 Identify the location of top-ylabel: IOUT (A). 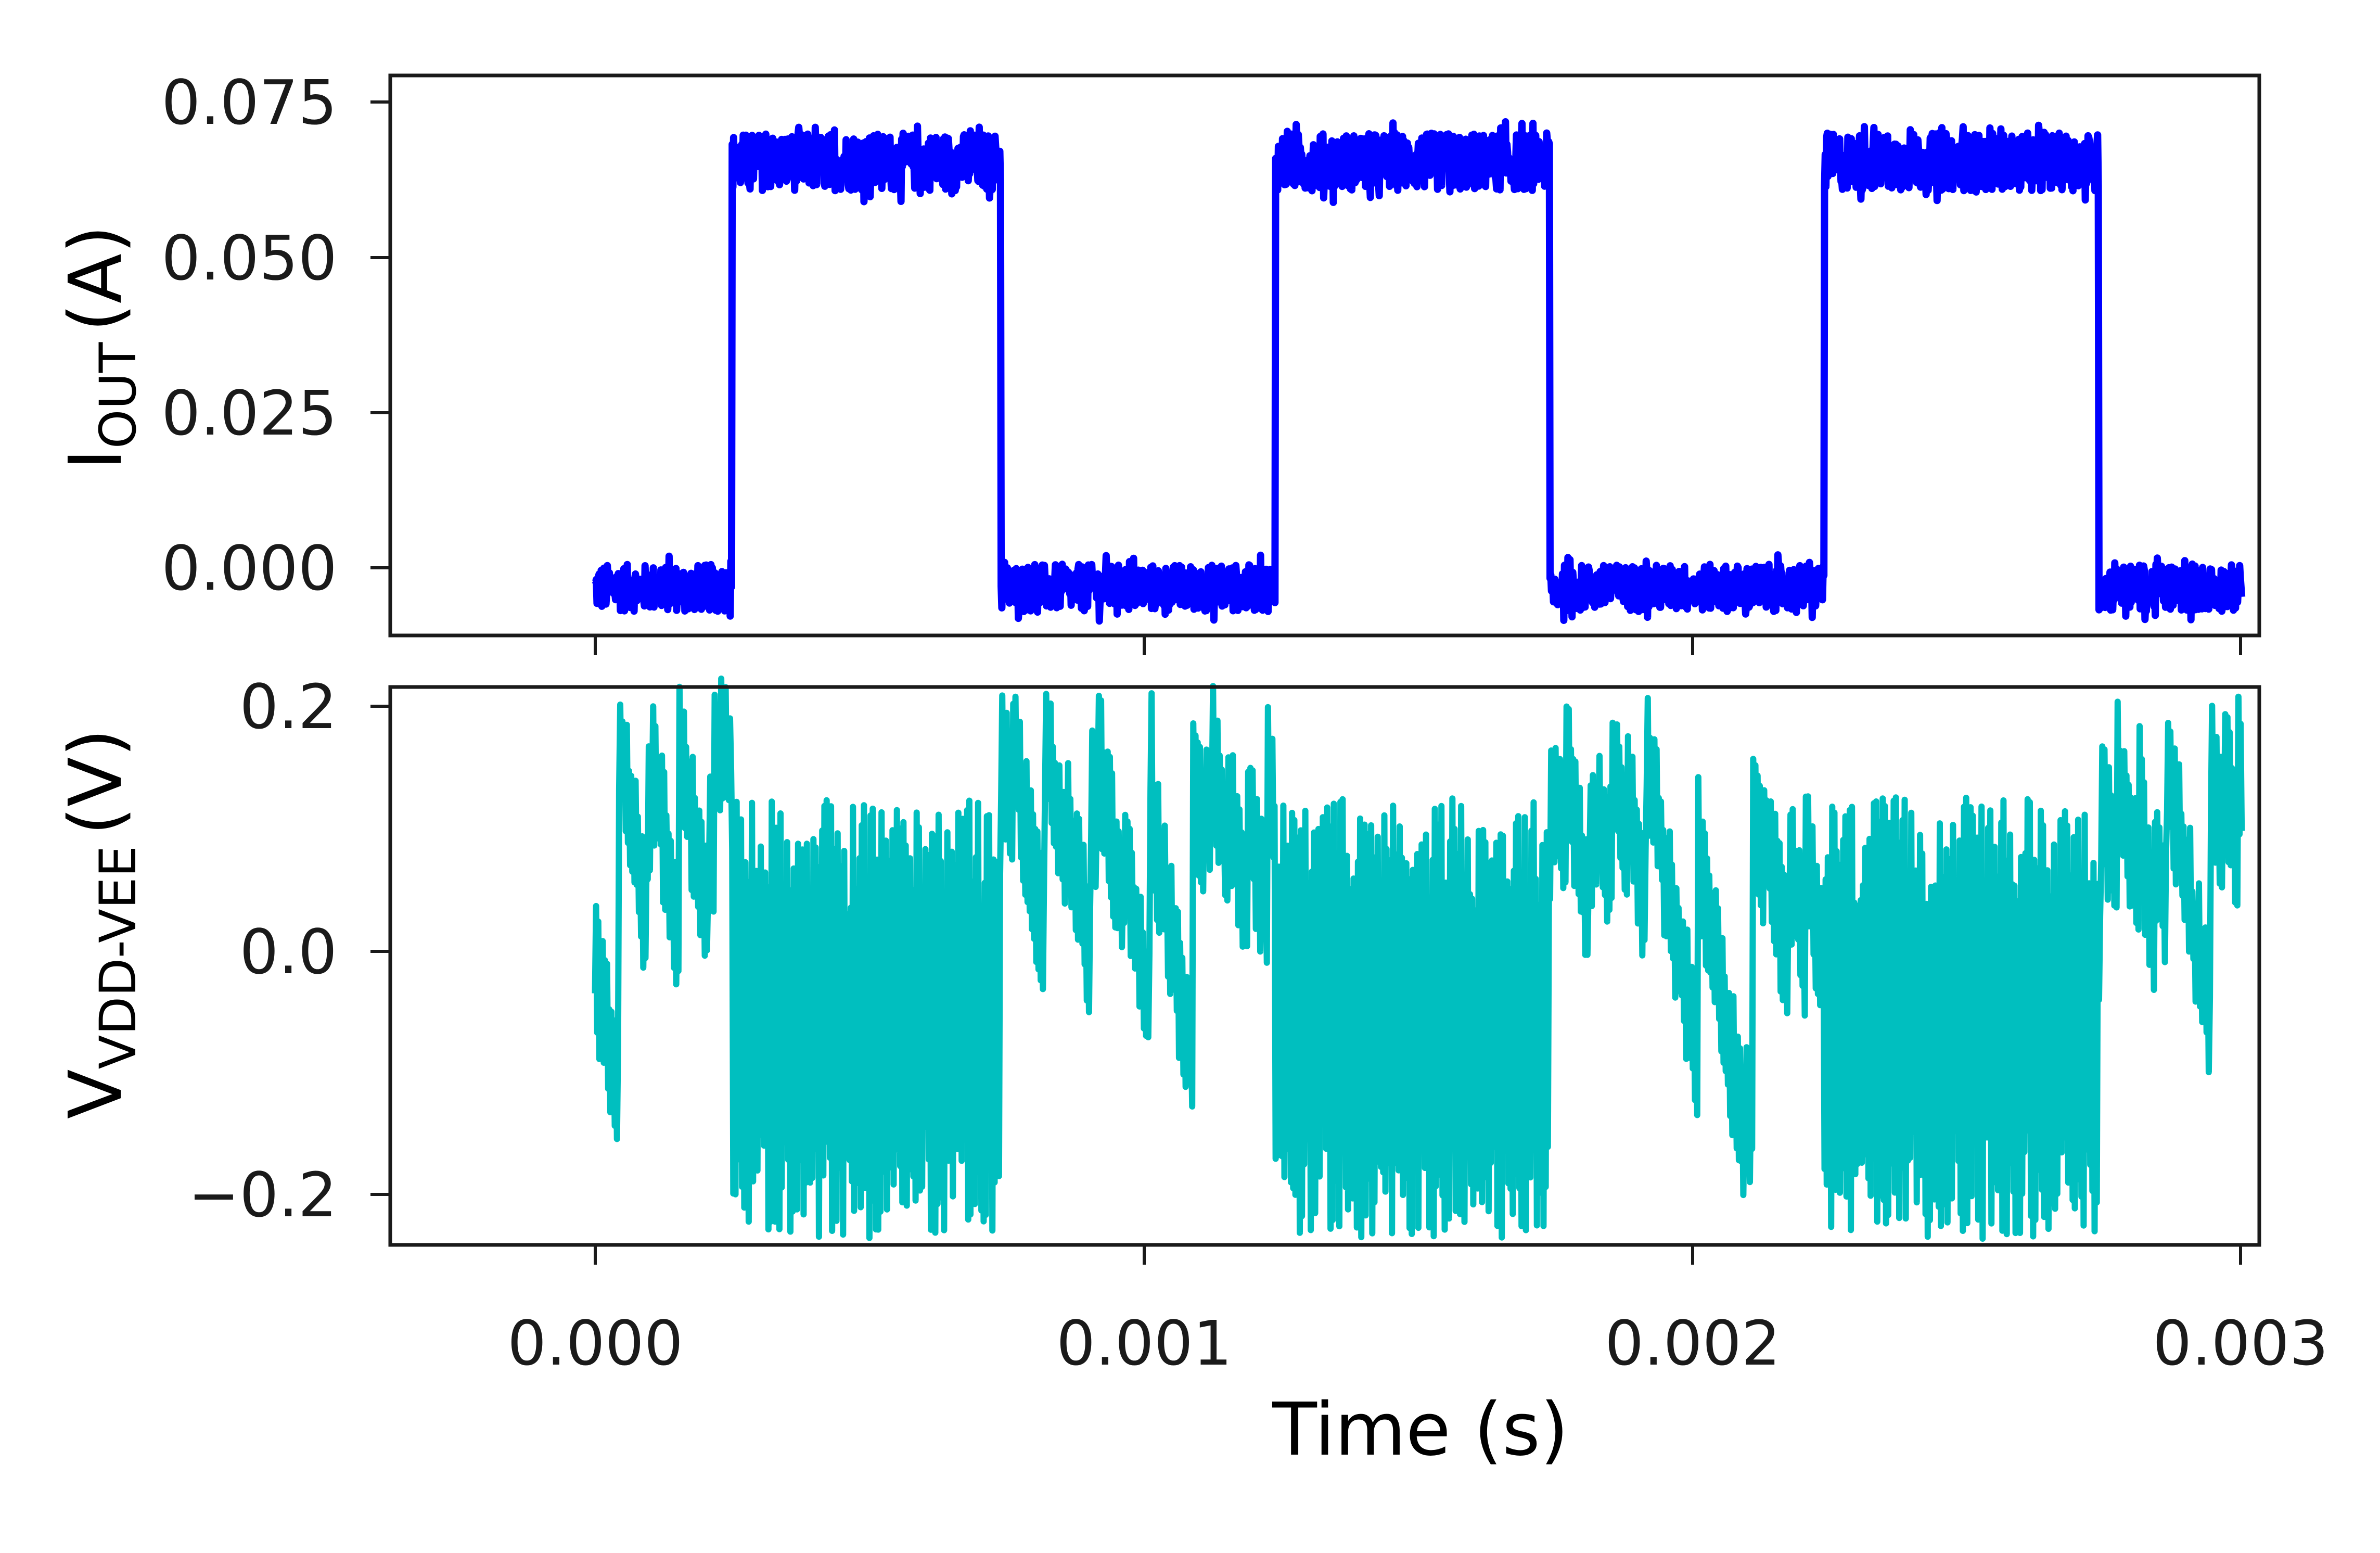
(100, 347).